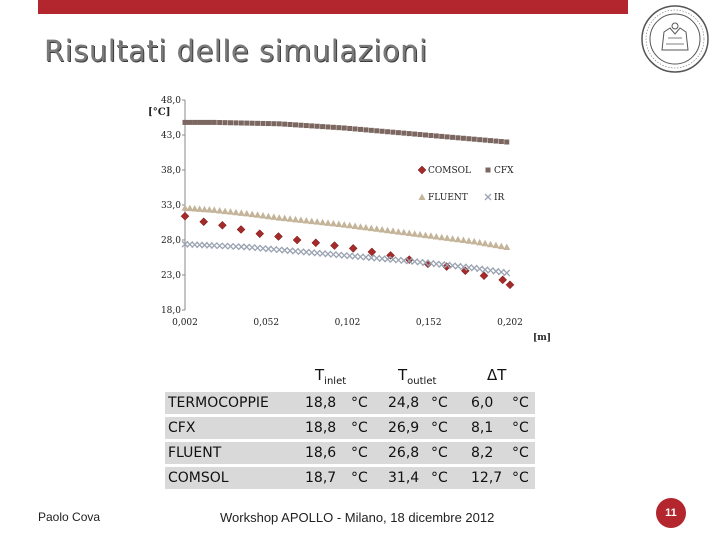 This screenshot has width=720, height=540. What do you see at coordinates (675, 39) in the screenshot?
I see `university-seal-logo` at bounding box center [675, 39].